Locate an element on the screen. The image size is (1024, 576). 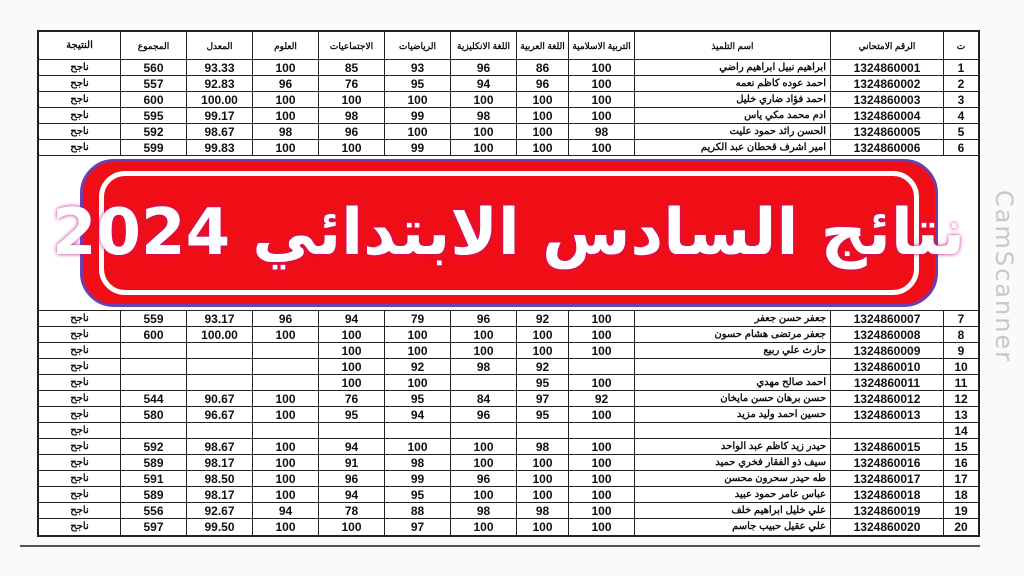
cell-social: 91 is located at coordinates (351, 463).